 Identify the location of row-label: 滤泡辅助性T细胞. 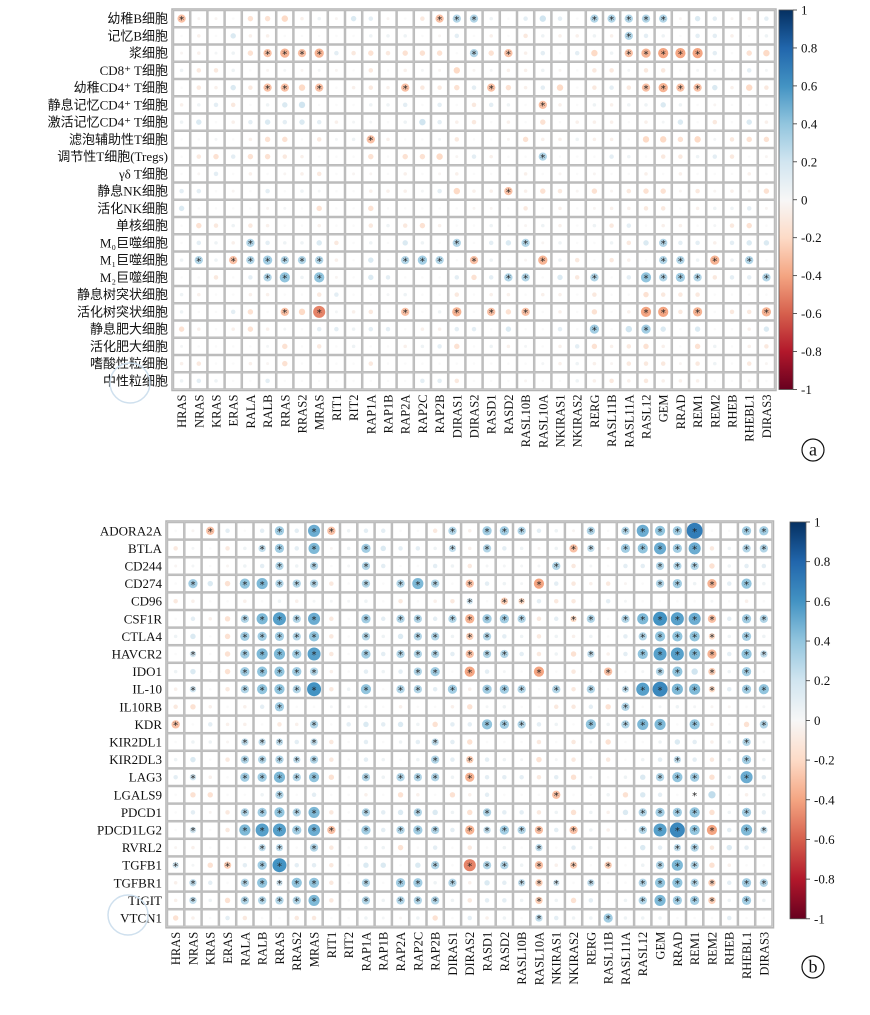
(118, 139).